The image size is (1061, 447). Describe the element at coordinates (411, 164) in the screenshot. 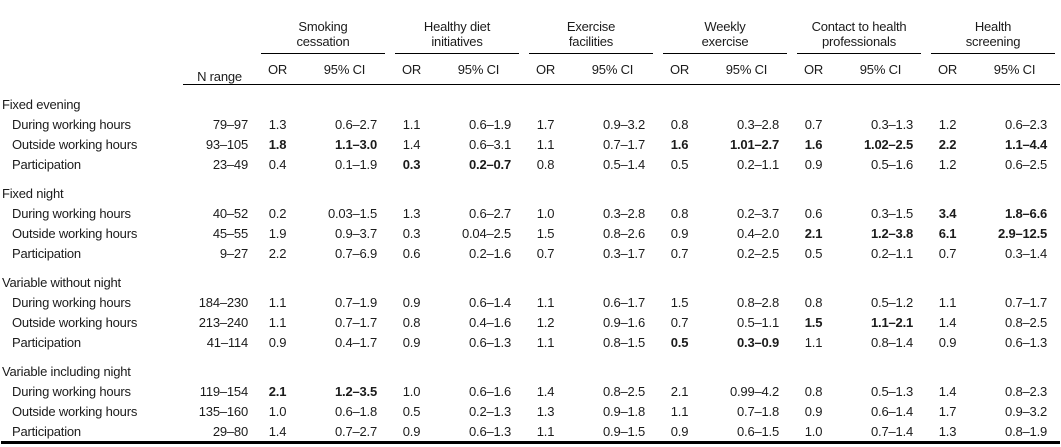

I see `or-value: 0.3` at that location.